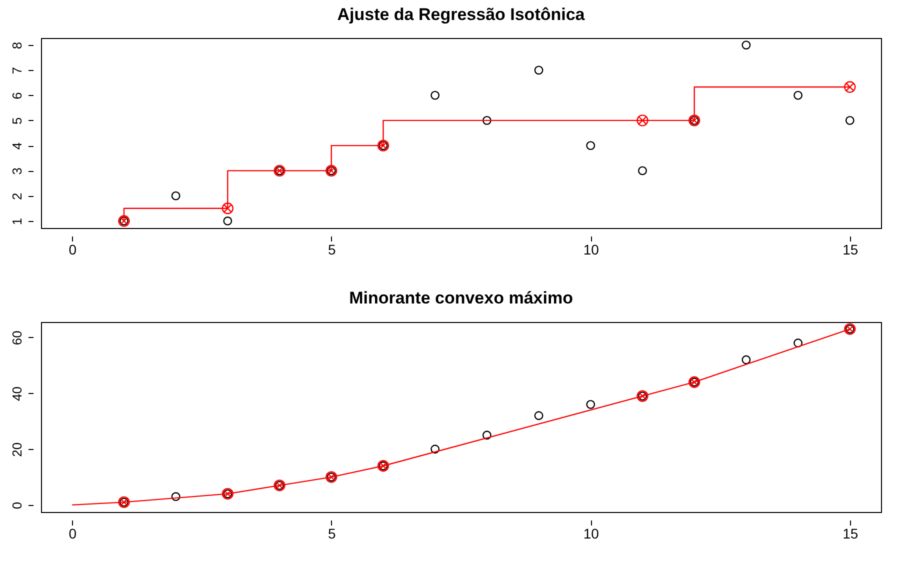 This screenshot has height=581, width=924. Describe the element at coordinates (461, 298) in the screenshot. I see `chart-title: Minorante convexo máximo` at that location.